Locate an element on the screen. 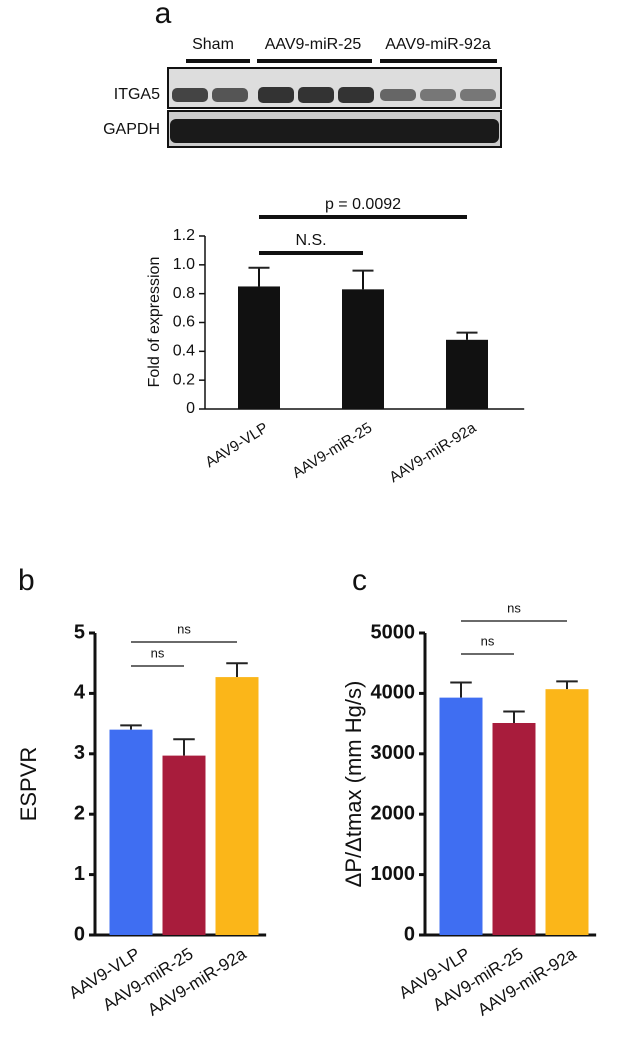 This screenshot has width=633, height=1050. y-tick-label: 2 is located at coordinates (79, 813).